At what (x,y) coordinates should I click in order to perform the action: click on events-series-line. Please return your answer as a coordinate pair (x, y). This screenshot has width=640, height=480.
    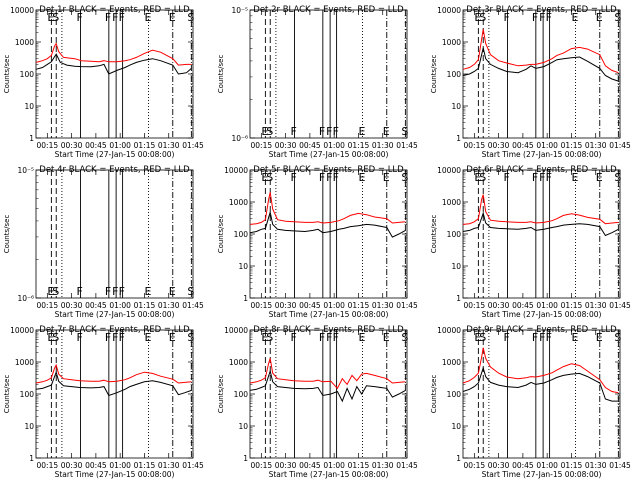
    Looking at the image, I should click on (540, 384).